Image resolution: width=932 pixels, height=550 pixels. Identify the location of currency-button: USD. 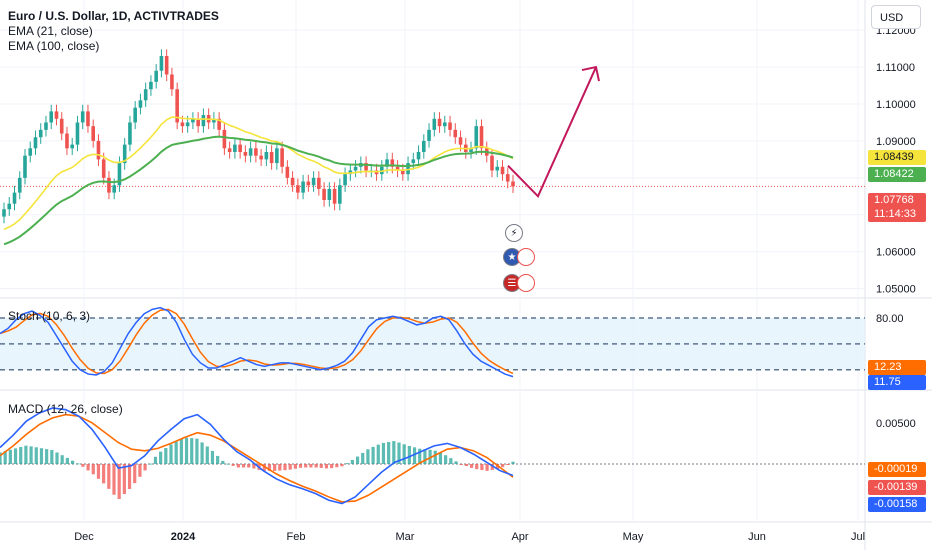
(896, 17).